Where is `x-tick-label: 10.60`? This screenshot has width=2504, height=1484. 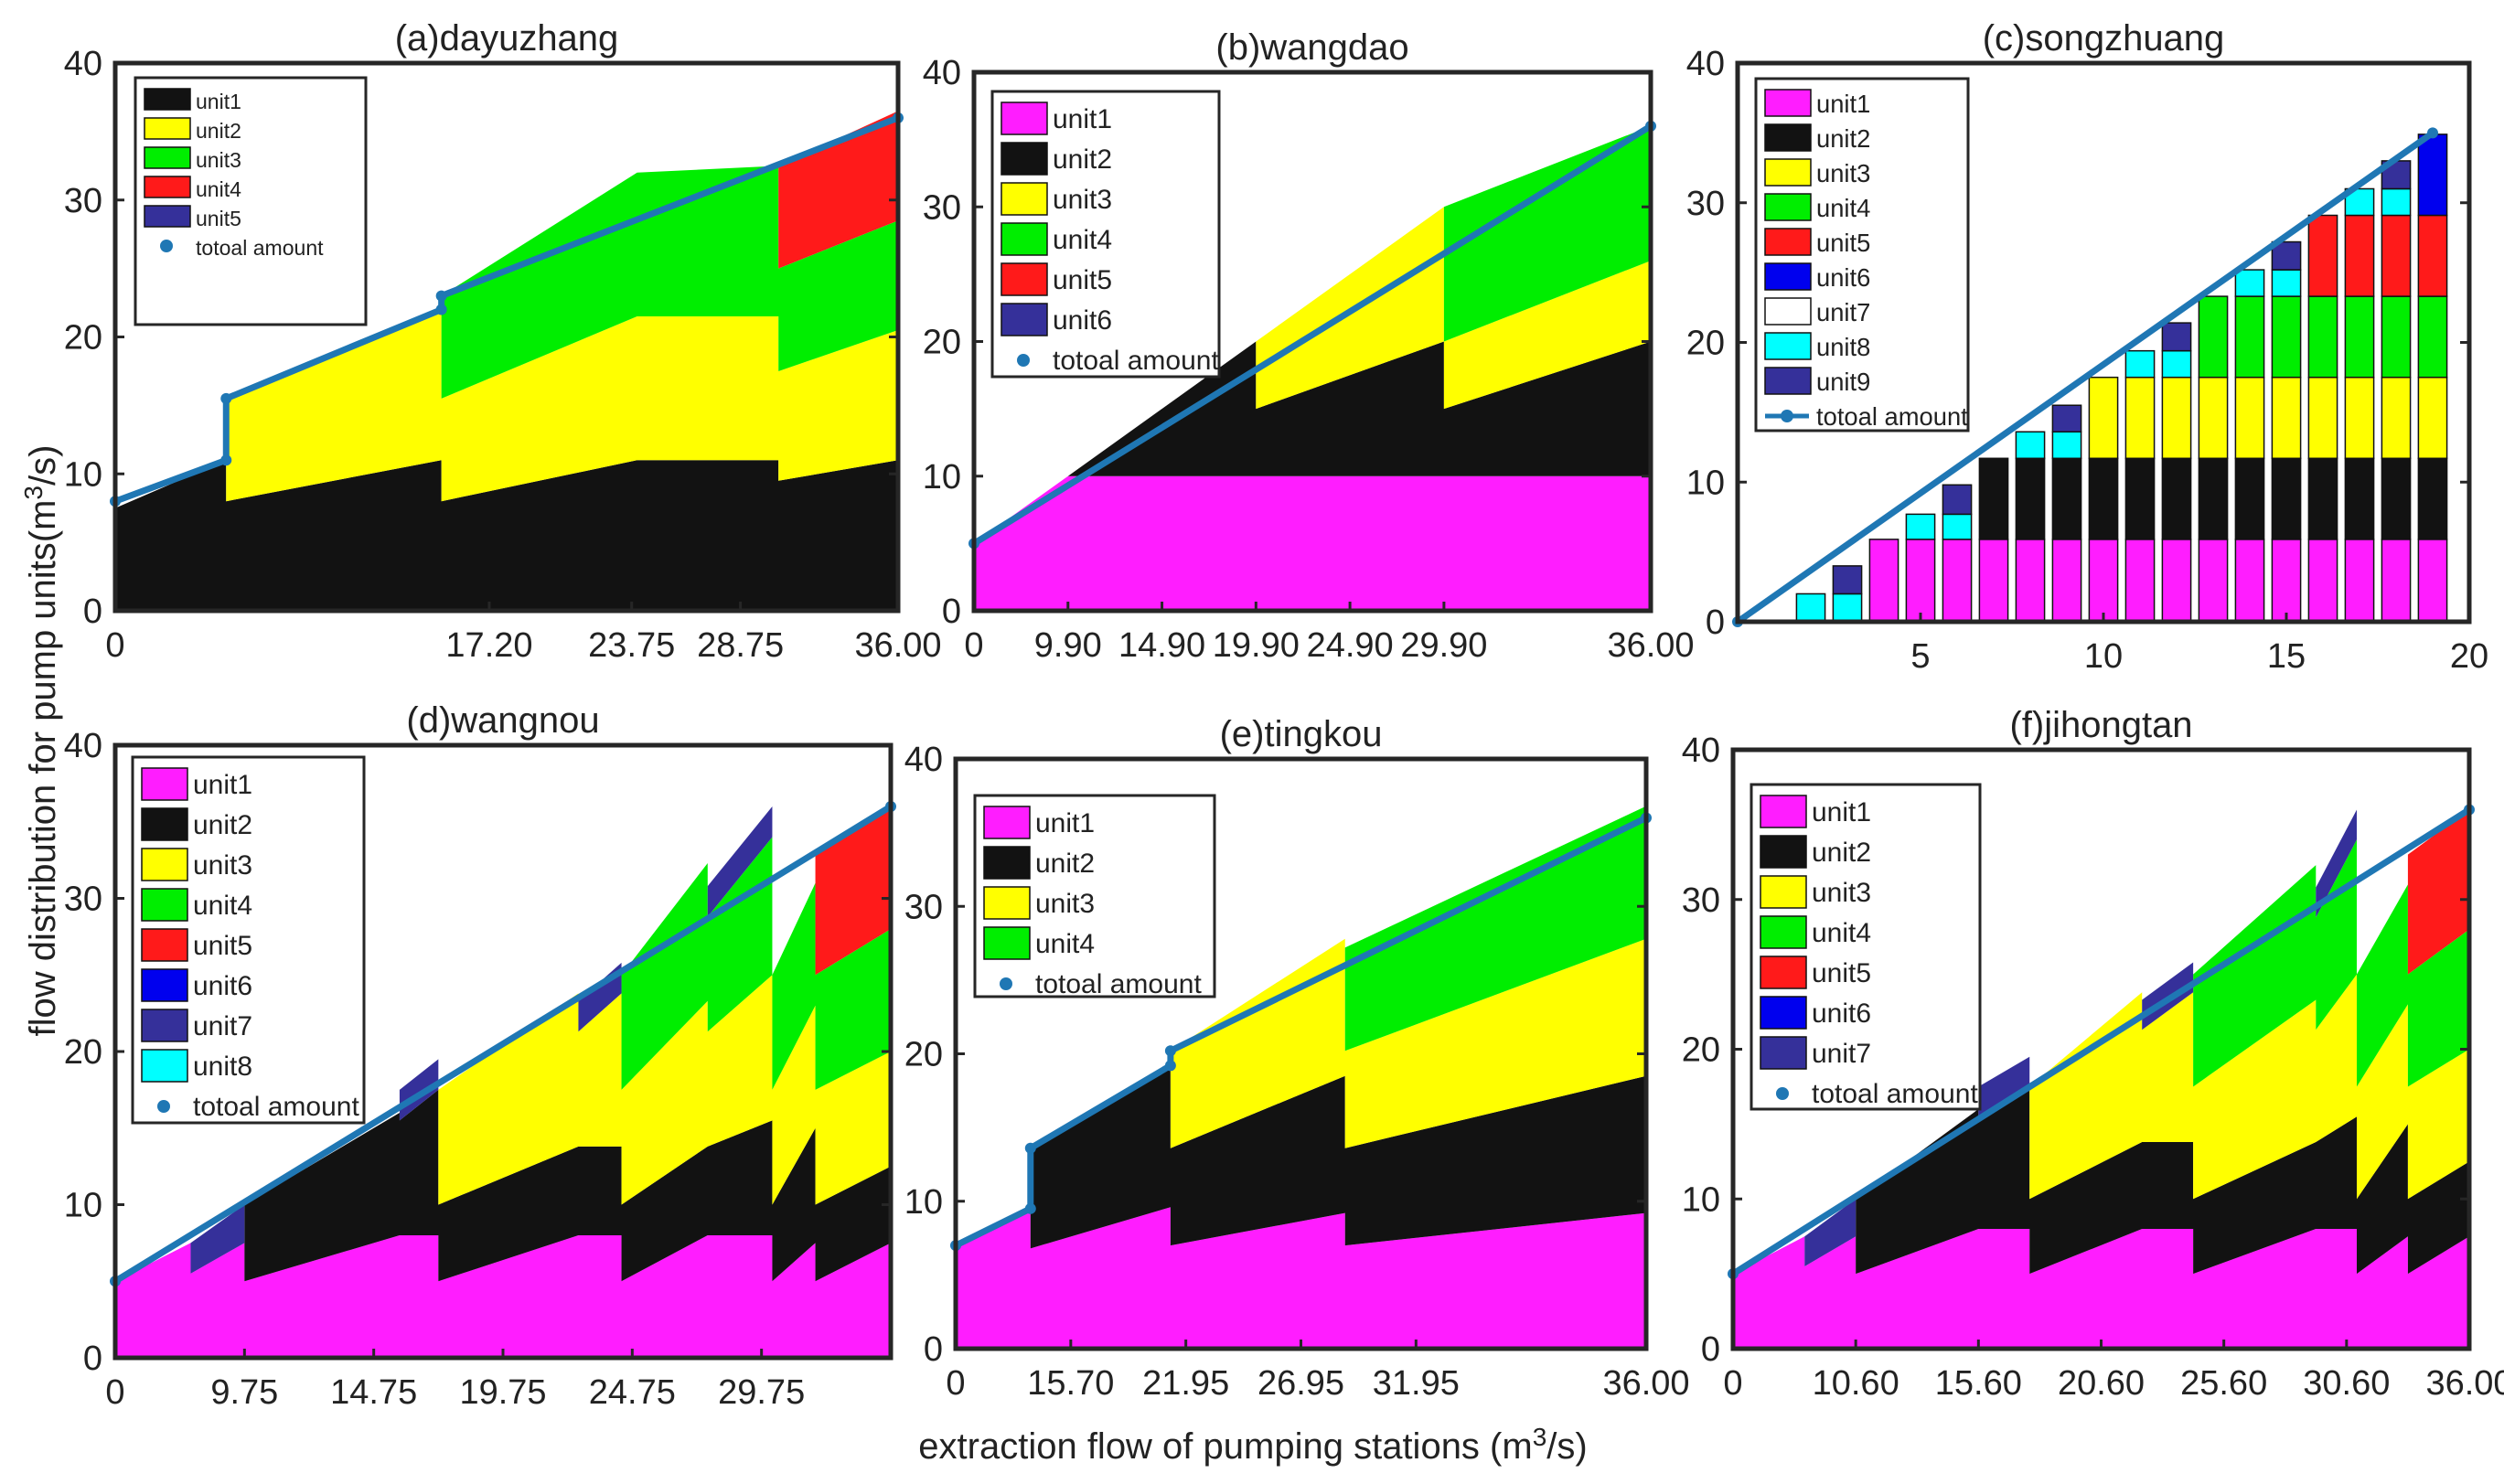
x-tick-label: 10.60 is located at coordinates (1856, 1383).